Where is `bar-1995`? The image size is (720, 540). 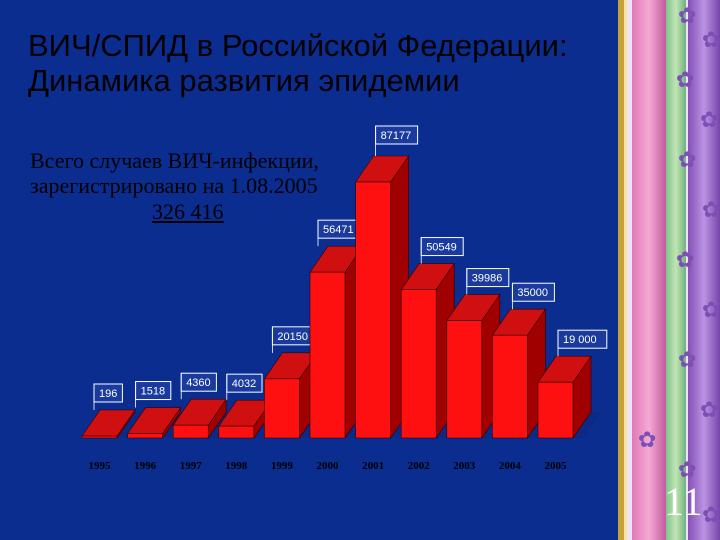 bar-1995 is located at coordinates (99, 437).